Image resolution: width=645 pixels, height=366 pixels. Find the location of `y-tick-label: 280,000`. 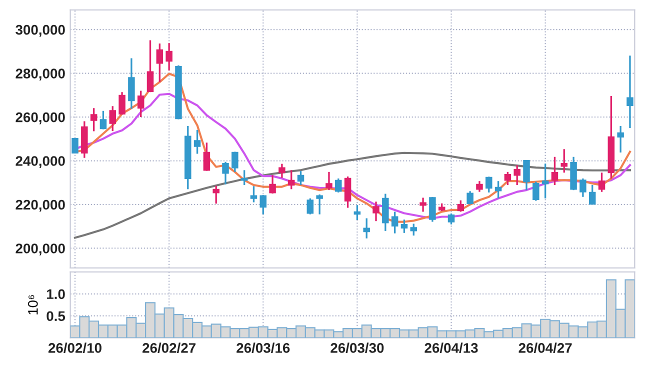

y-tick-label: 280,000 is located at coordinates (40, 74).